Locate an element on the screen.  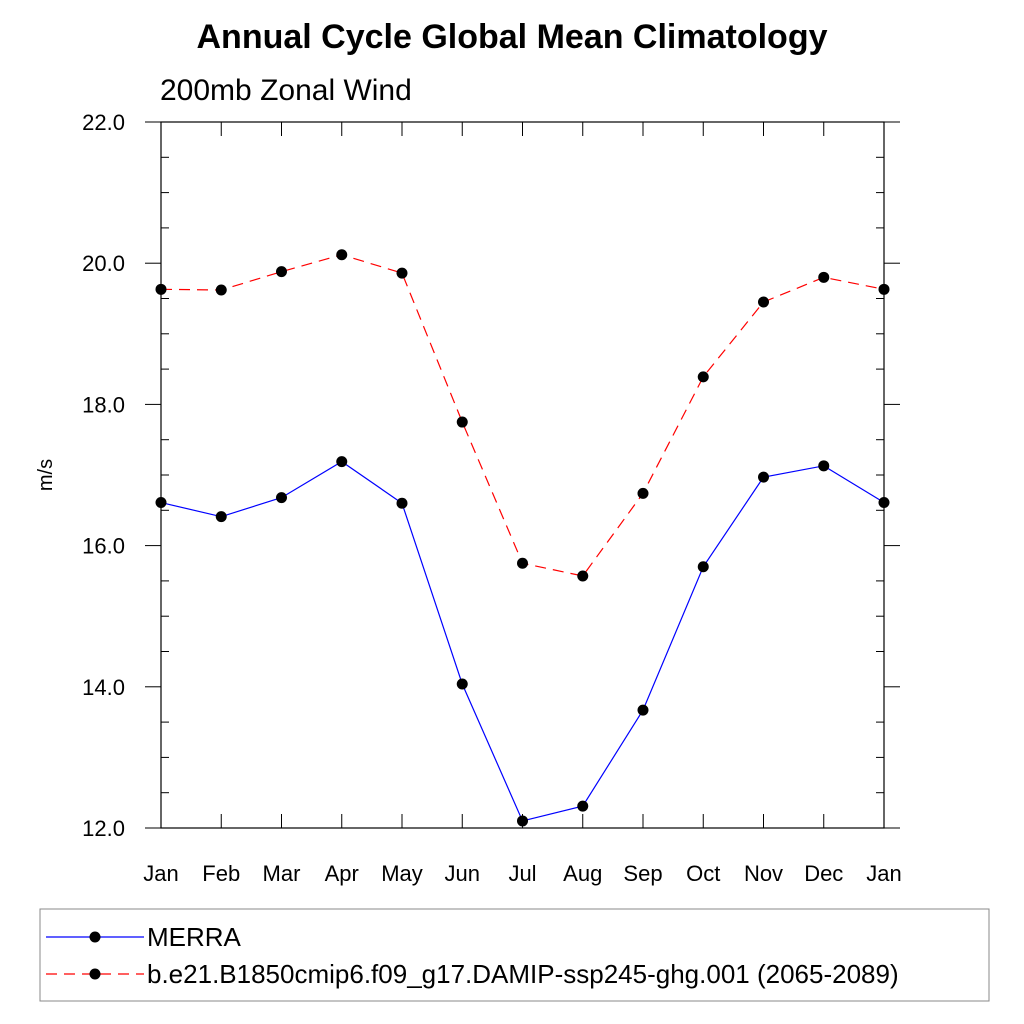
y-tick-label: 18.0 is located at coordinates (103, 404).